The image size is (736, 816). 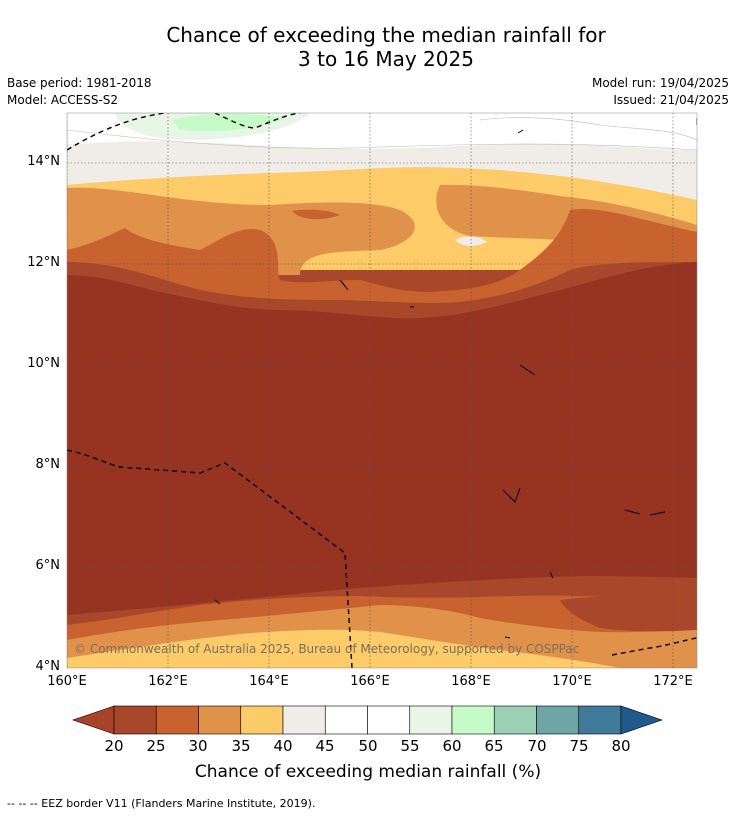 I want to click on colorbar-tick-80: 80, so click(x=621, y=746).